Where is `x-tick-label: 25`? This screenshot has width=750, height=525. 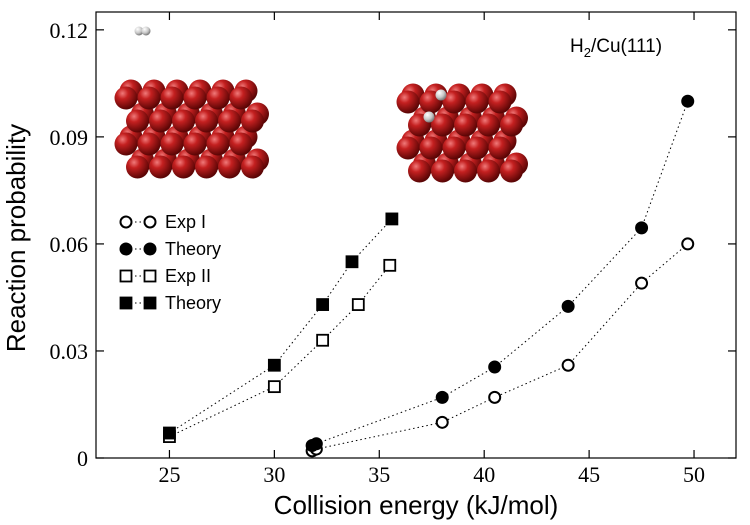 x-tick-label: 25 is located at coordinates (169, 474).